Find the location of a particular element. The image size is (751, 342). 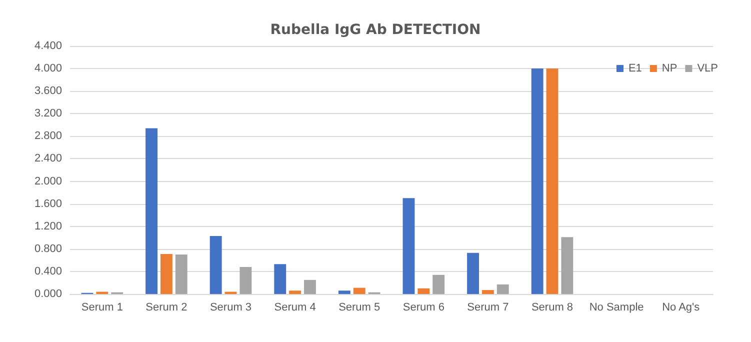

y-tick-label: 2.400 is located at coordinates (48, 158).